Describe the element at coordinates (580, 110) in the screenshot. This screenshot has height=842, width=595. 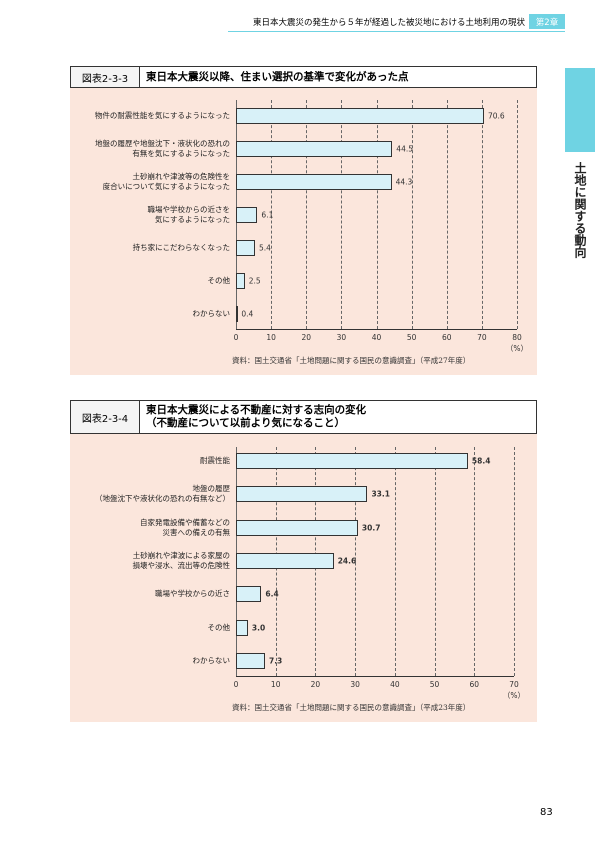
I see `side-tab-block` at that location.